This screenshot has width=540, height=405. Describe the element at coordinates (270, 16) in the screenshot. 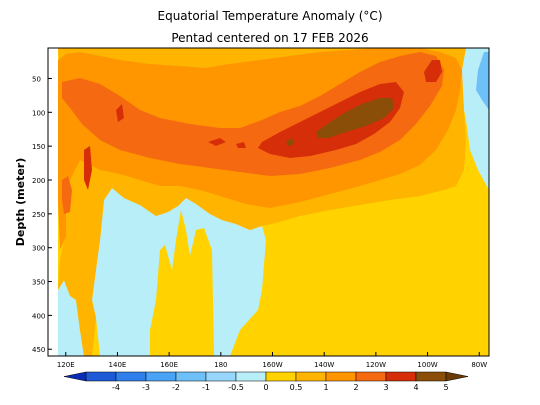

I see `chart-title: Equatorial Temperature Anomaly (°C)` at that location.